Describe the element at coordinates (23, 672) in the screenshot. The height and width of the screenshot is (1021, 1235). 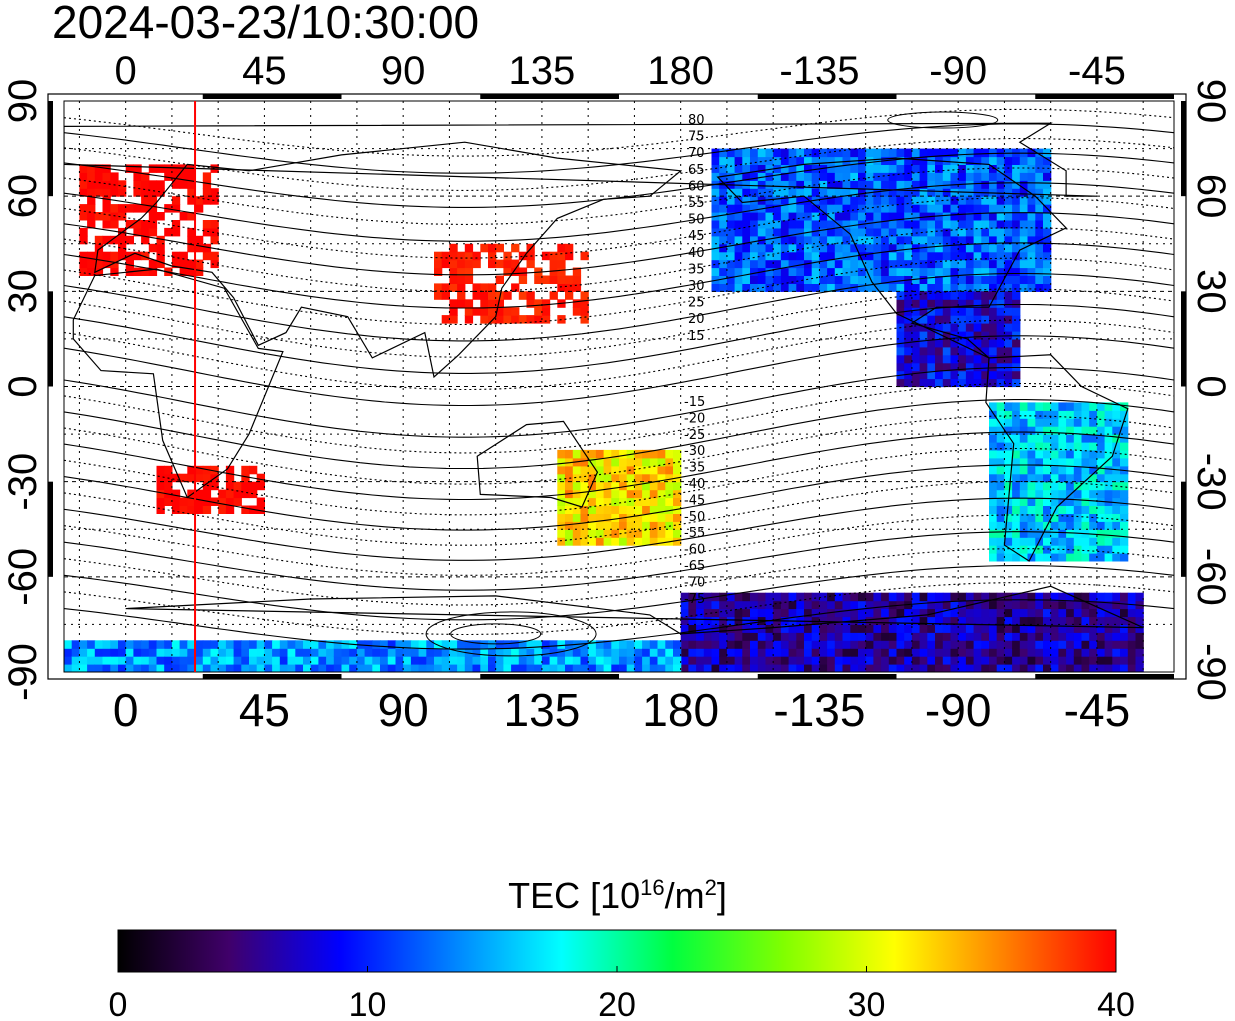
I see `left-lat-tick-label: -90` at that location.